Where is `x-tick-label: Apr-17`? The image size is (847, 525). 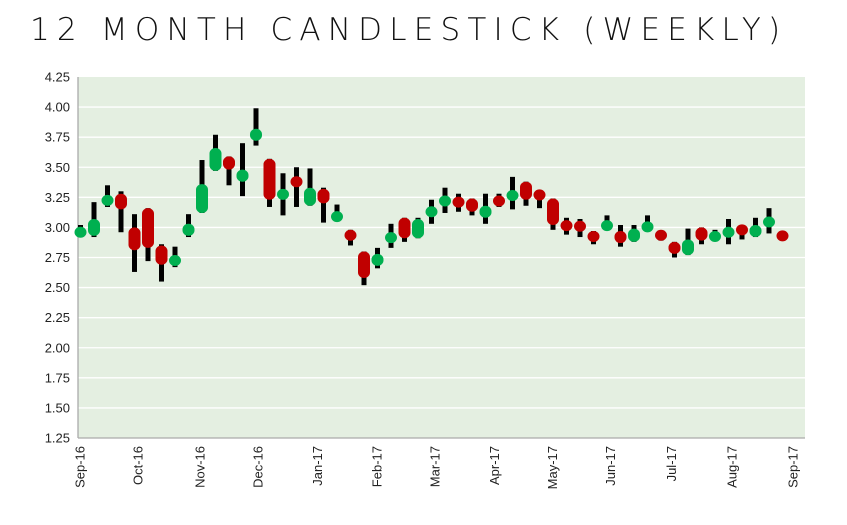
x-tick-label: Apr-17 is located at coordinates (494, 465).